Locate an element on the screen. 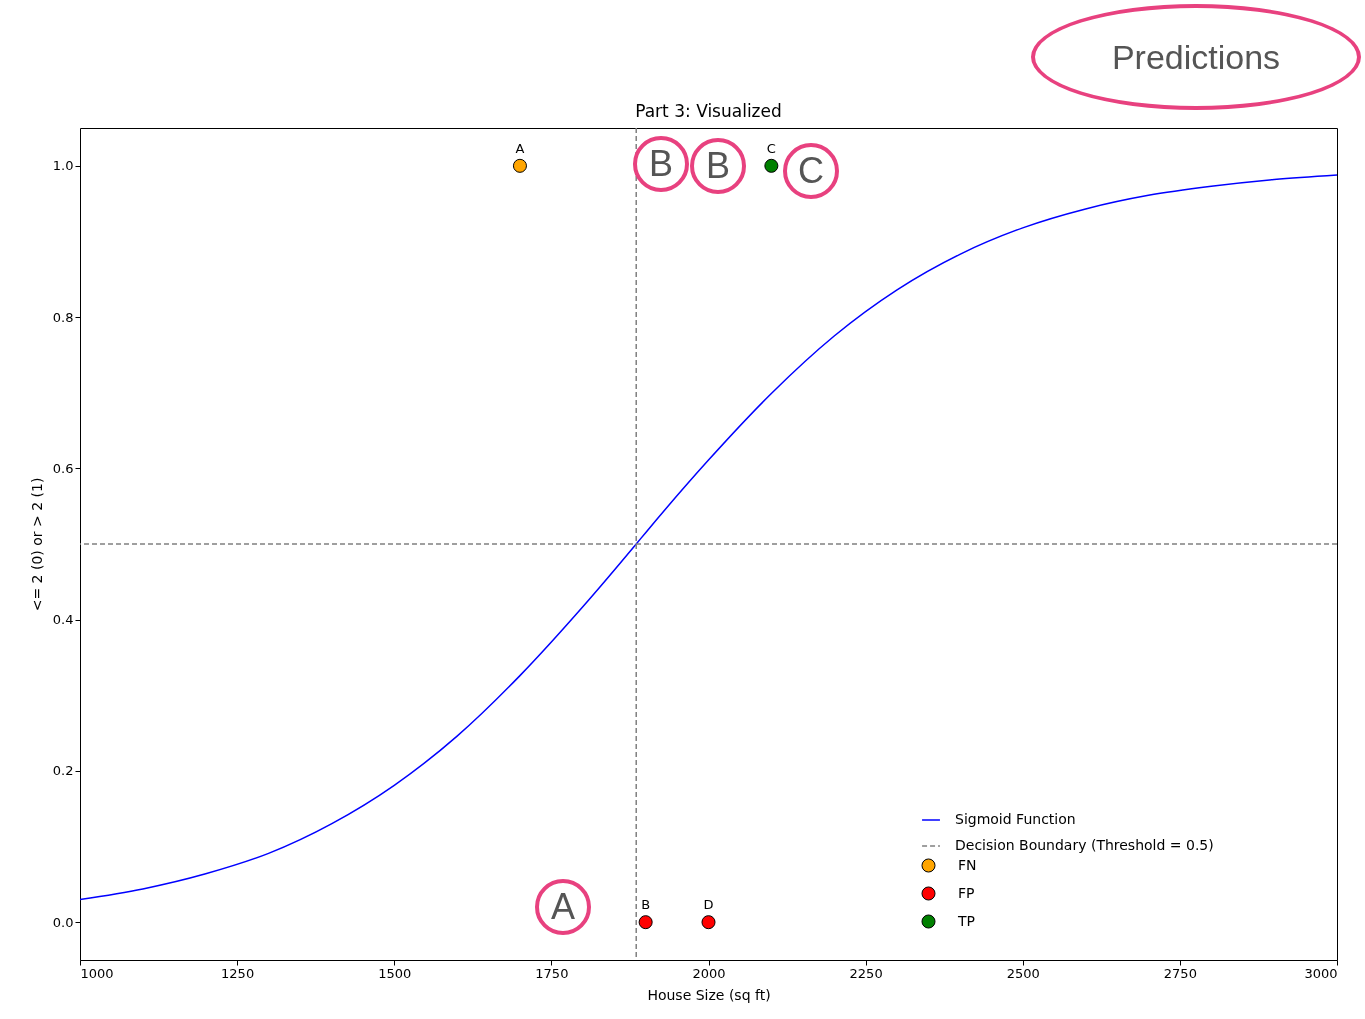  x-tick-label: 1500 is located at coordinates (395, 973).